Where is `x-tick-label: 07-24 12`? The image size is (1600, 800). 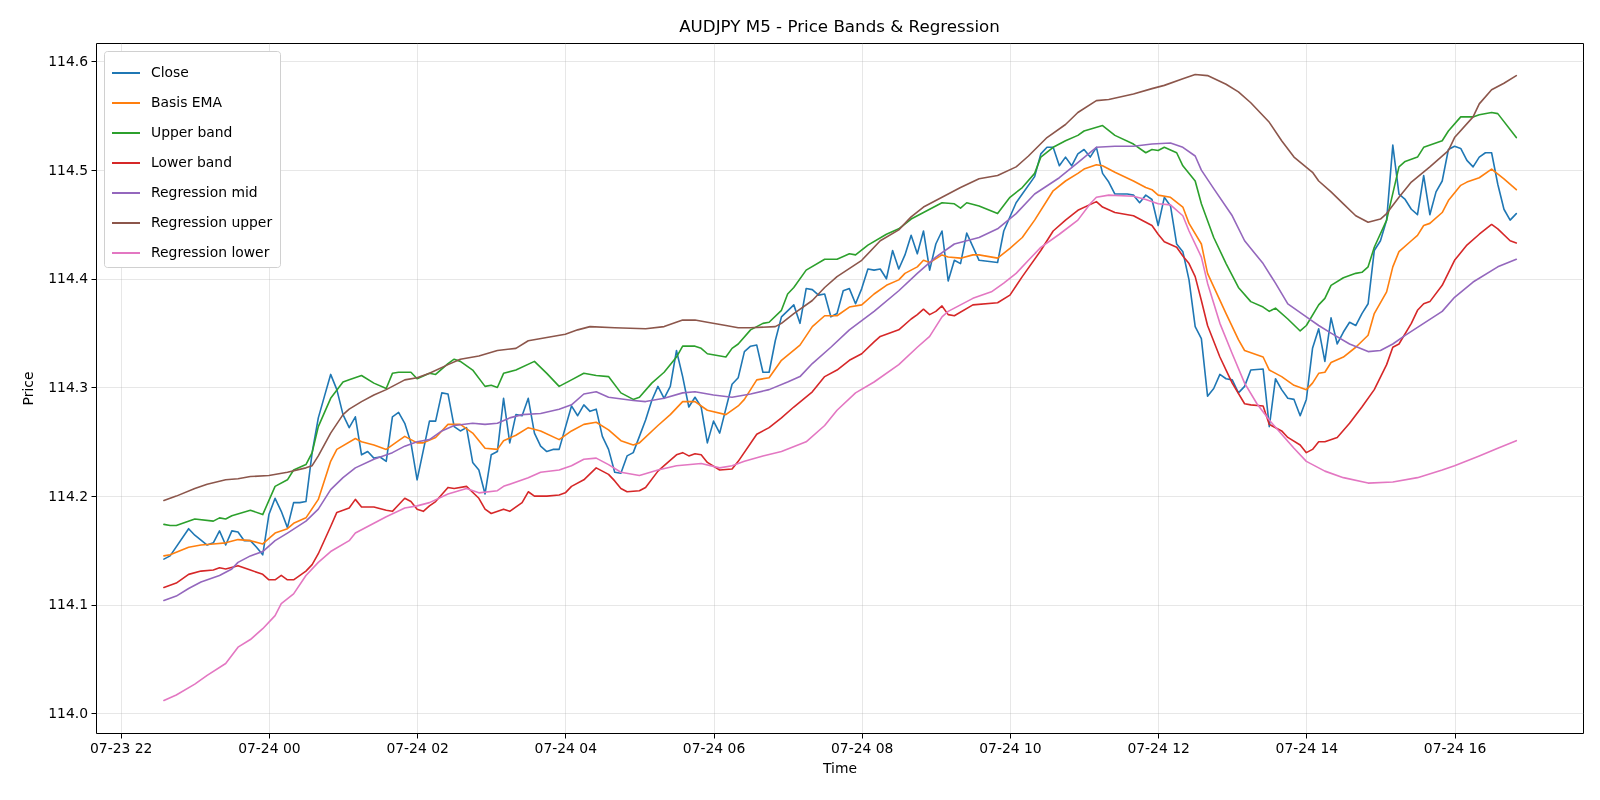
x-tick-label: 07-24 12 is located at coordinates (1158, 748).